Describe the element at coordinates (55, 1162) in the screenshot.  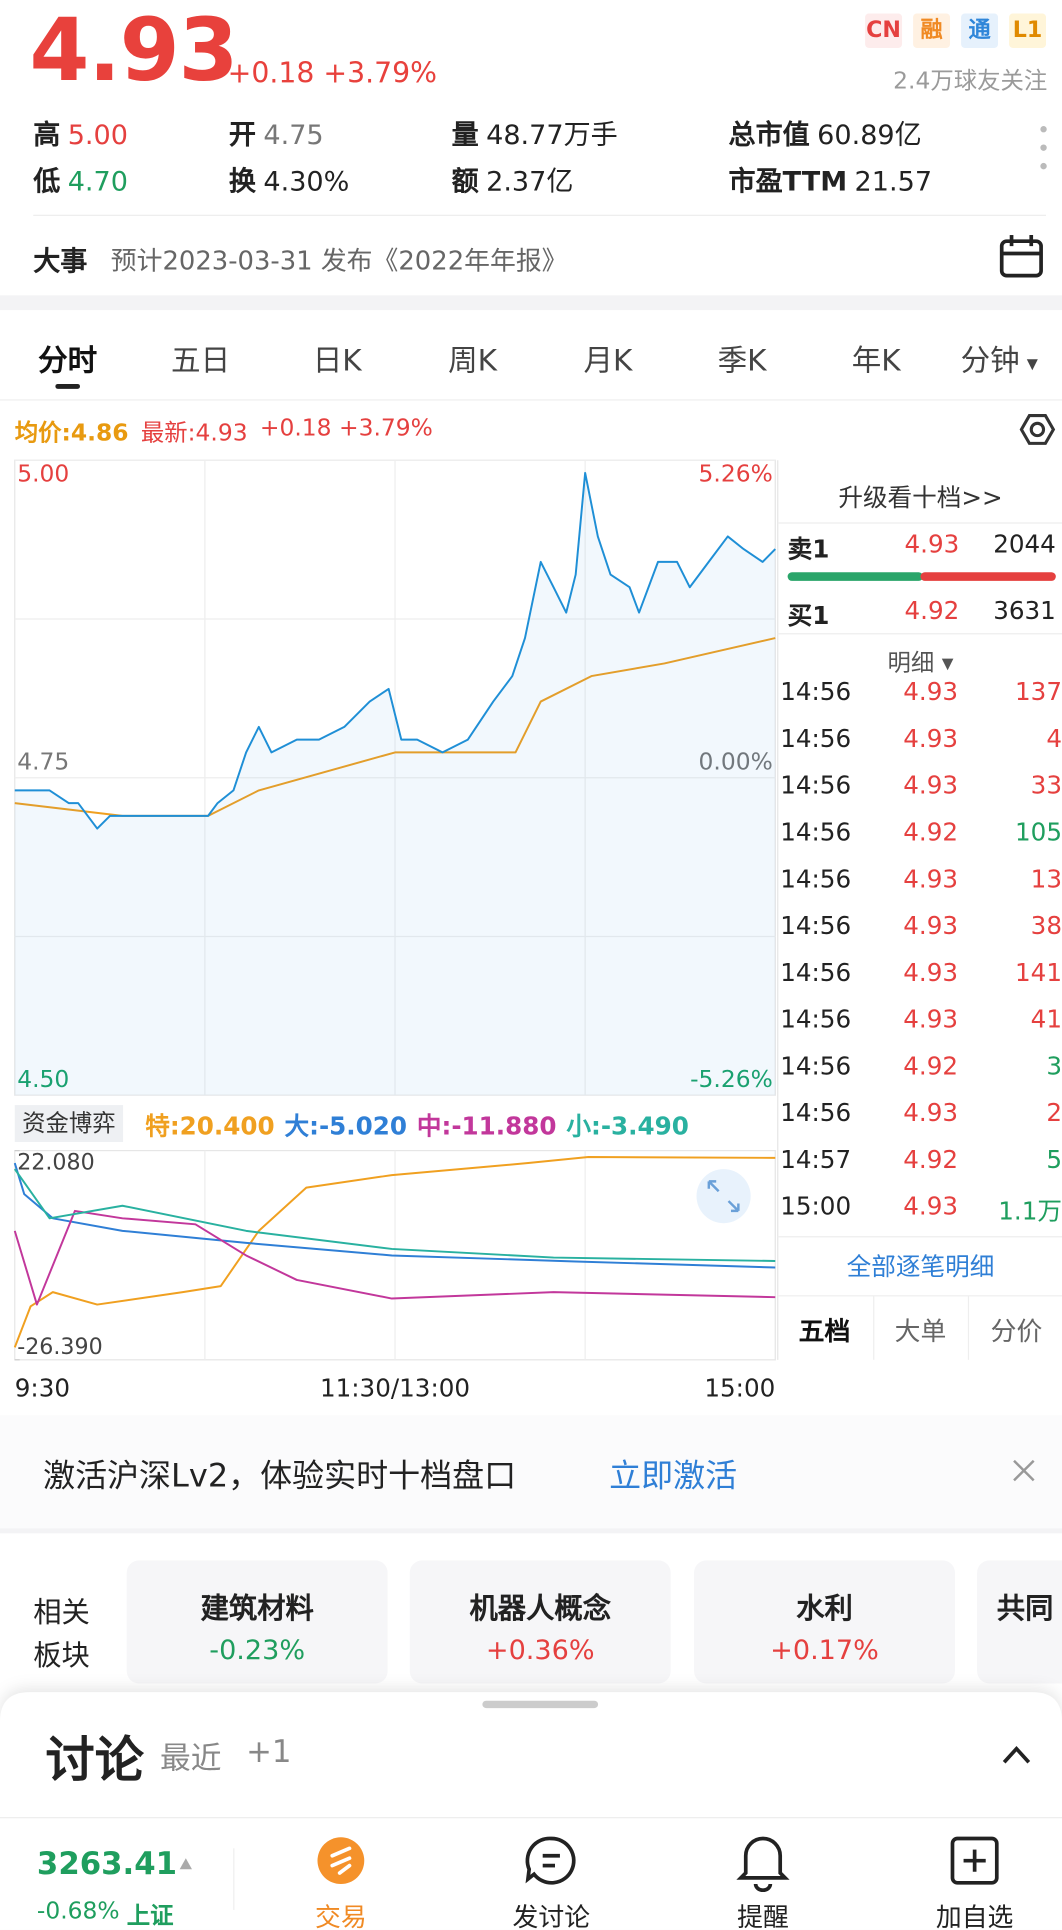
I see `y-tick-label: 22.080` at that location.